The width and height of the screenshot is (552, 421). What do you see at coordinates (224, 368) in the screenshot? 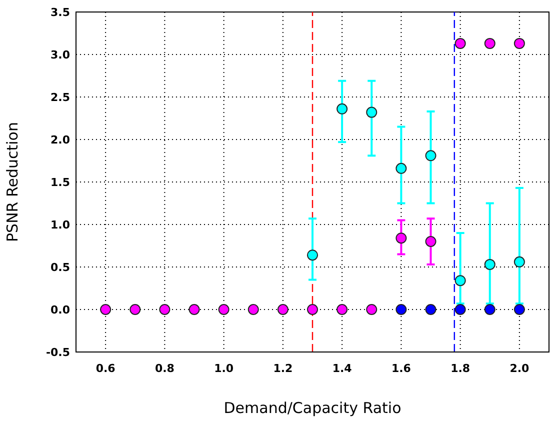
I see `x-tick-label: 1.0` at bounding box center [224, 368].